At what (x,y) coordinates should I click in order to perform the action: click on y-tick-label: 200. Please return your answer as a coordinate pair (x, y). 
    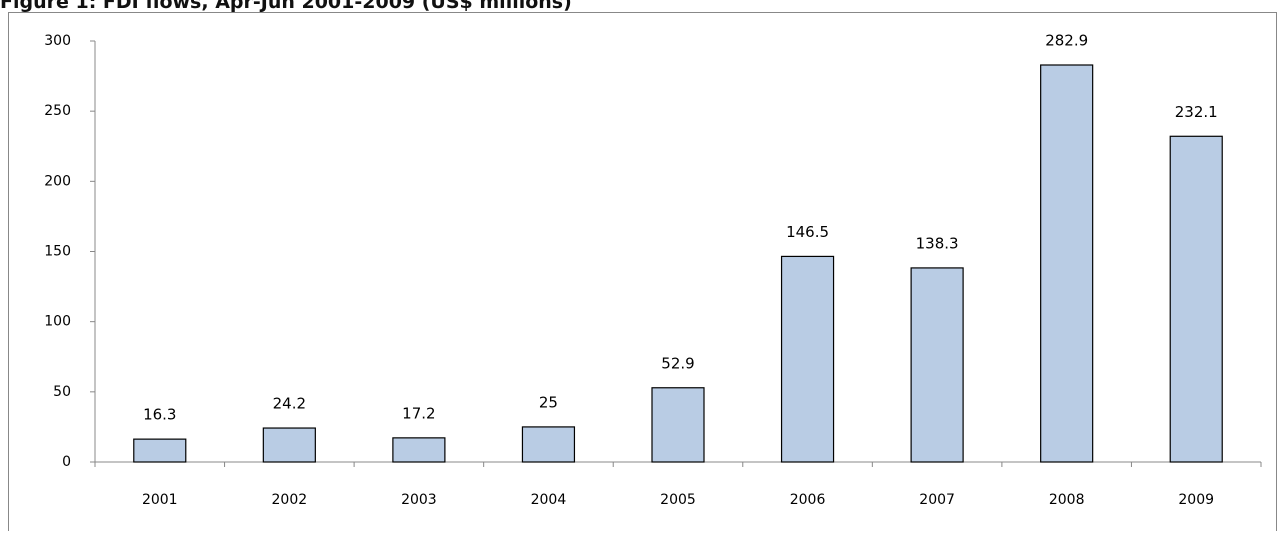
    Looking at the image, I should click on (57, 181).